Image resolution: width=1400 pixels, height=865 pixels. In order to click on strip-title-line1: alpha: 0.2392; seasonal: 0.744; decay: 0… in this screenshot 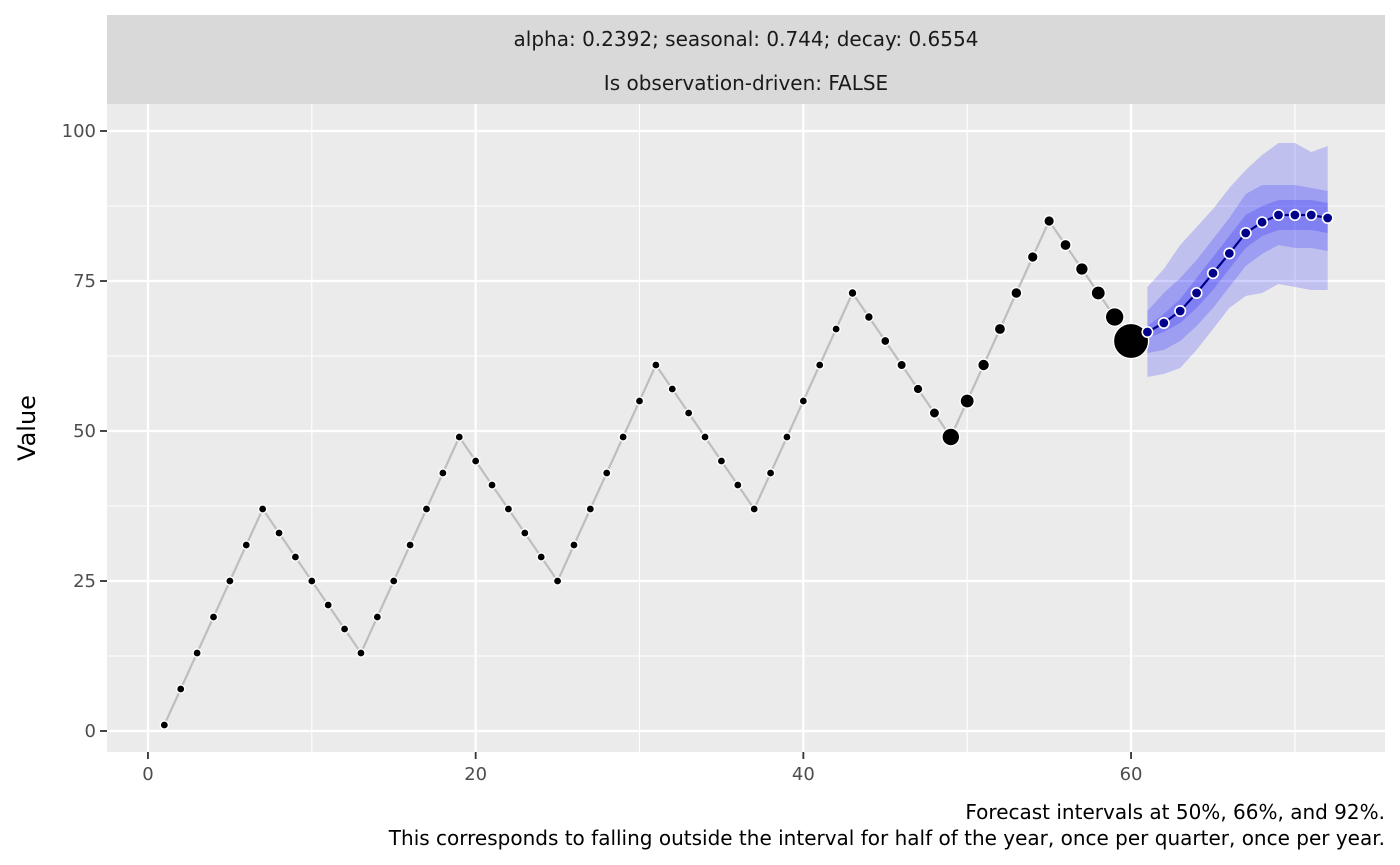, I will do `click(746, 39)`.